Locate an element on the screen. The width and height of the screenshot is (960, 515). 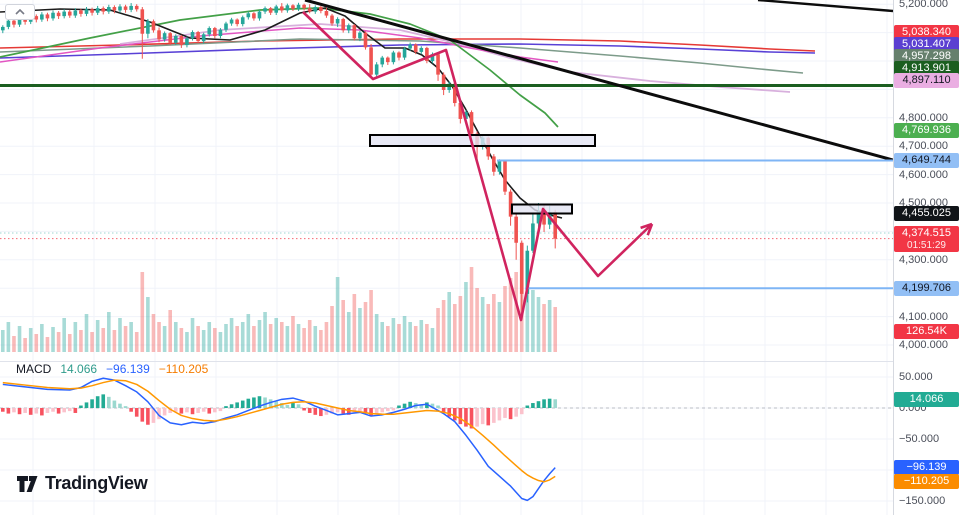
chevron-up-icon is located at coordinates (20, 12).